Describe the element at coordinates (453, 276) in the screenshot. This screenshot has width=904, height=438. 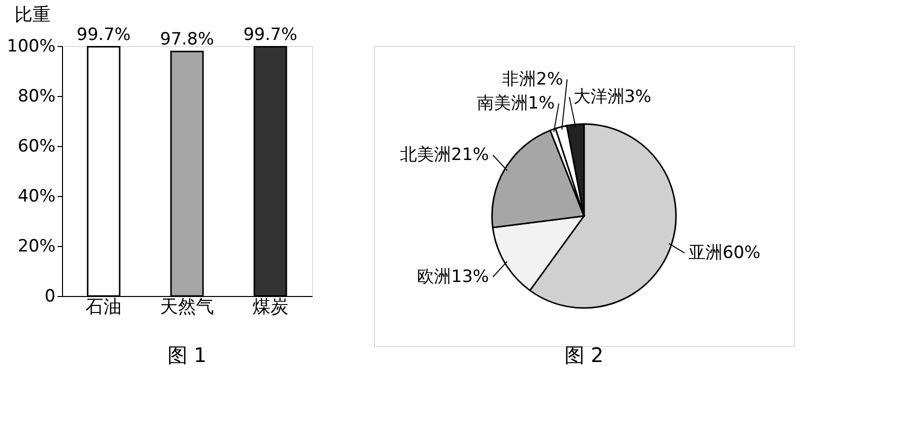
I see `slice-label: 欧洲13%` at that location.